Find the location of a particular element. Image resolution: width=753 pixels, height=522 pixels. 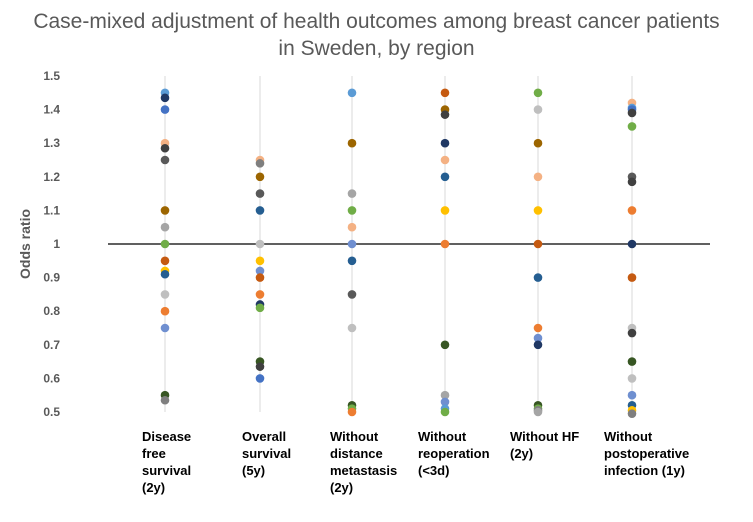

y-tick-label-3: 0.8 is located at coordinates (51, 311).